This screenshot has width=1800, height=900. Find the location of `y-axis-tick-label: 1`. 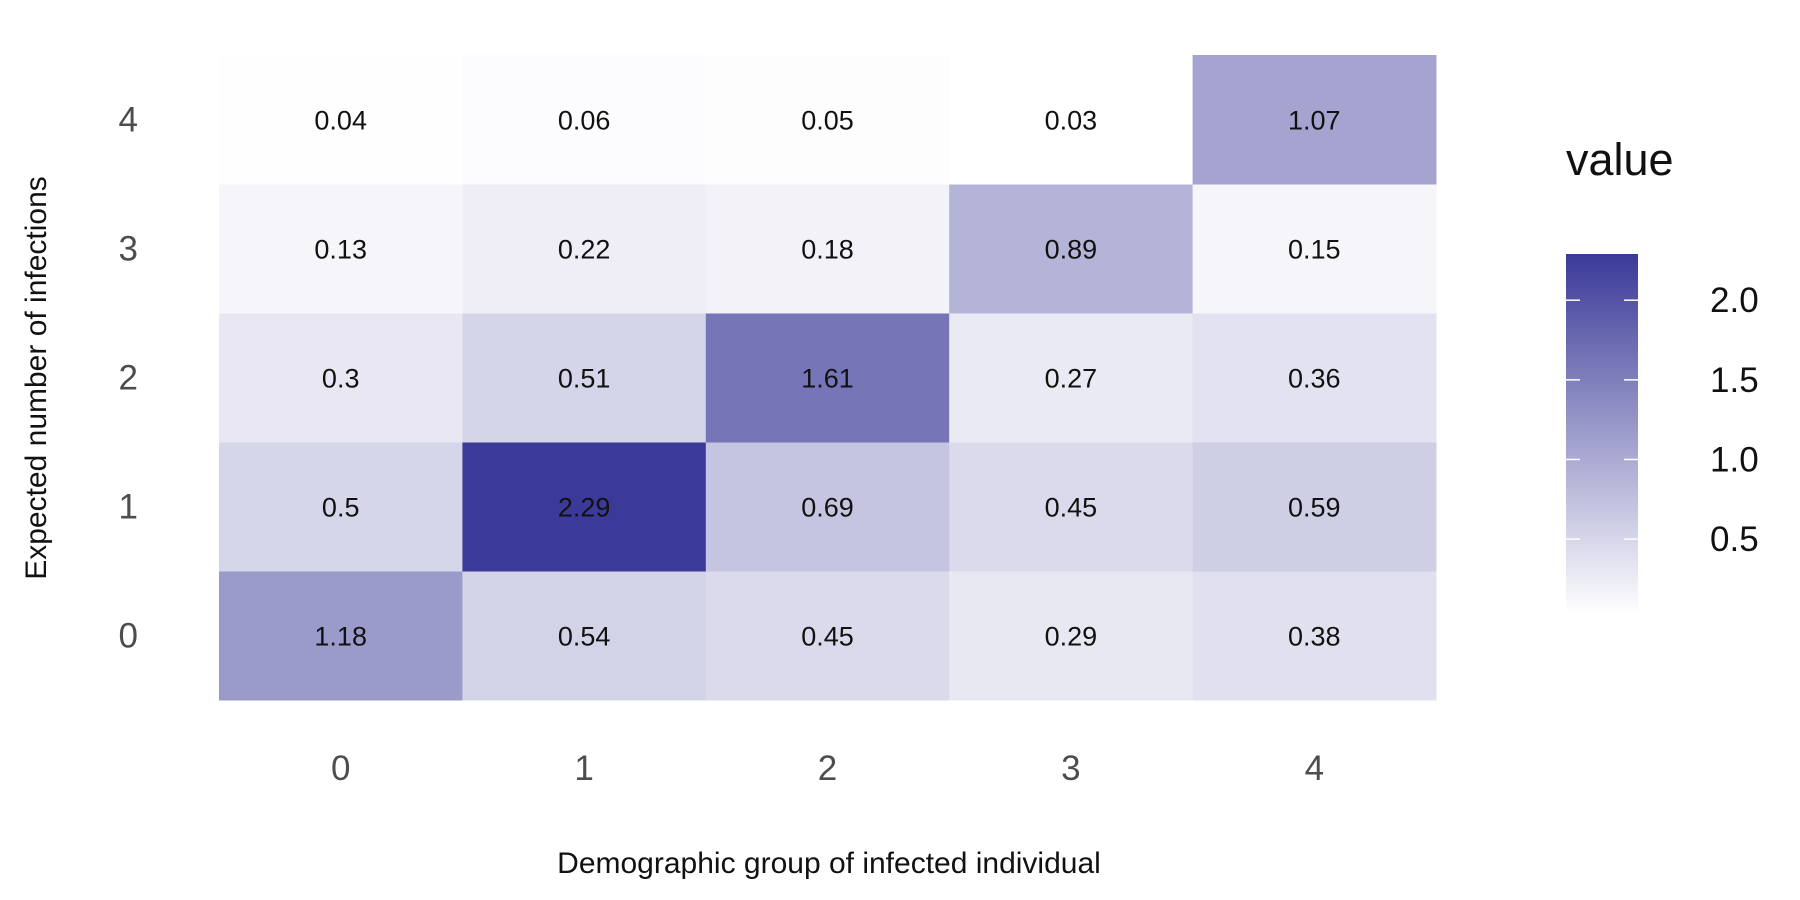

y-axis-tick-label: 1 is located at coordinates (128, 507).